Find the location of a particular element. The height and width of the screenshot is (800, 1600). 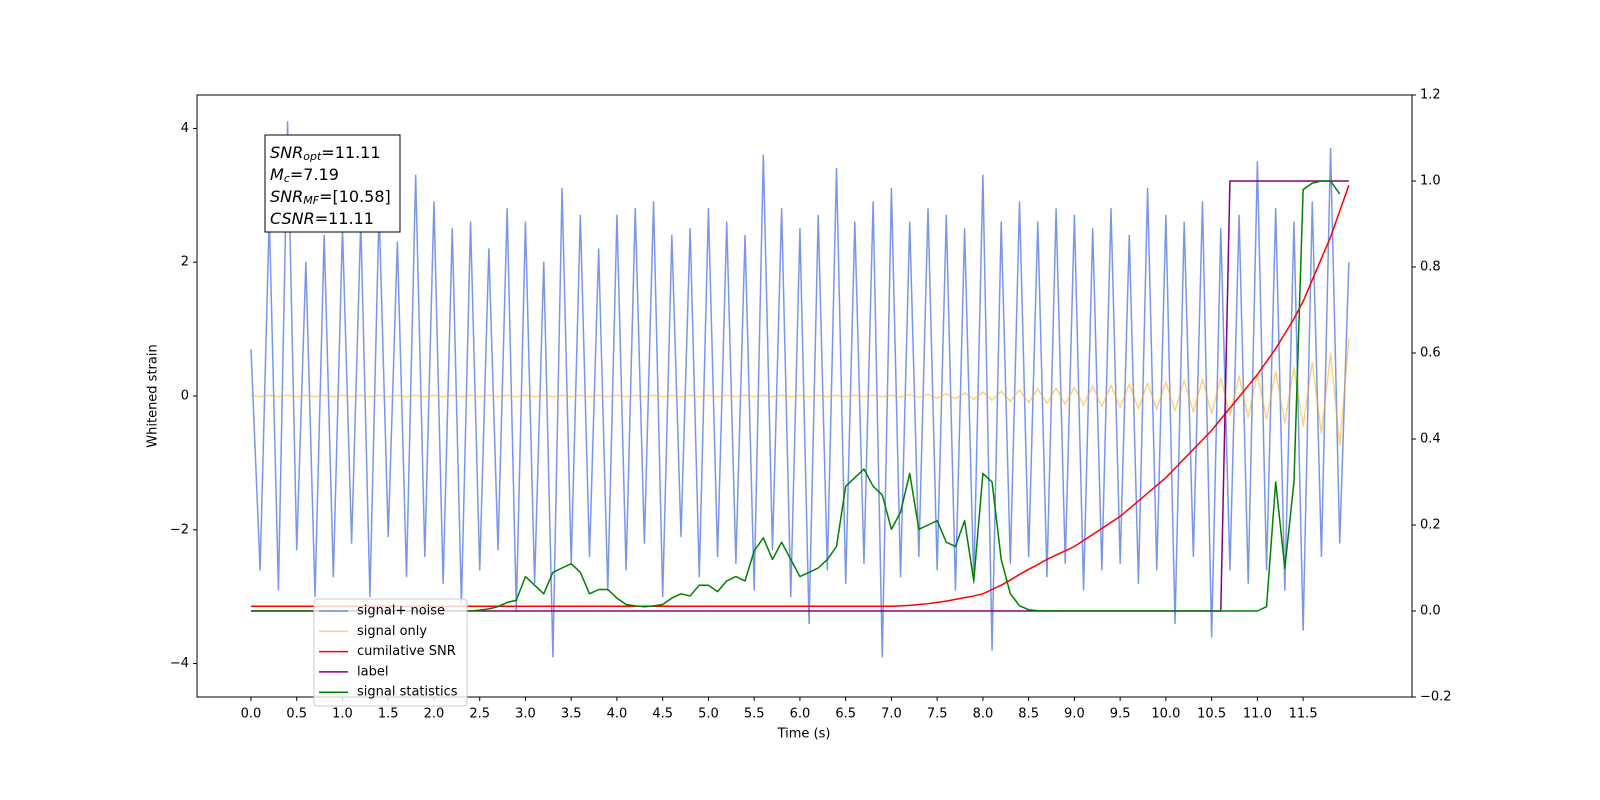

x-tick-label: 3.0 is located at coordinates (525, 714).